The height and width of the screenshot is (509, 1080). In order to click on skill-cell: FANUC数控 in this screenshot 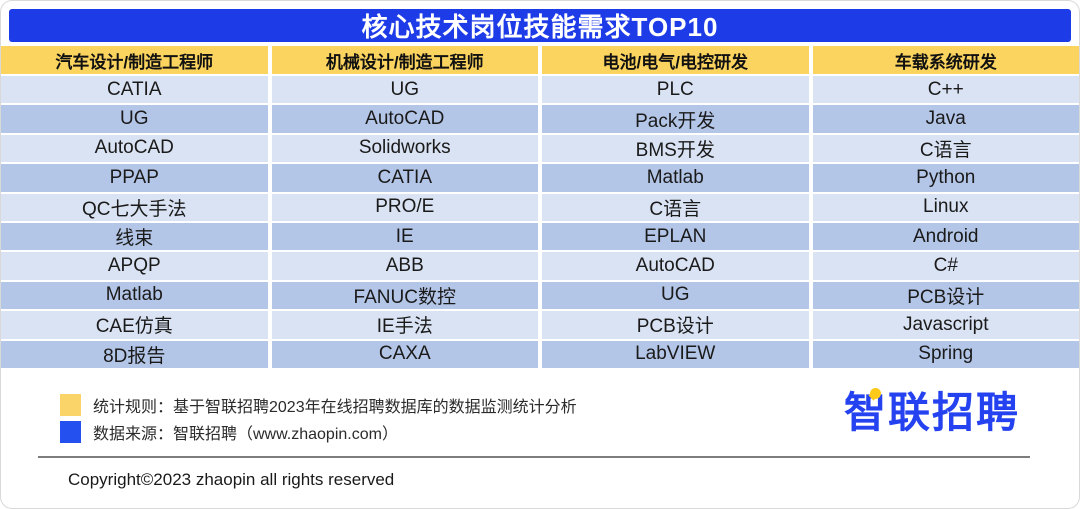, I will do `click(404, 295)`.